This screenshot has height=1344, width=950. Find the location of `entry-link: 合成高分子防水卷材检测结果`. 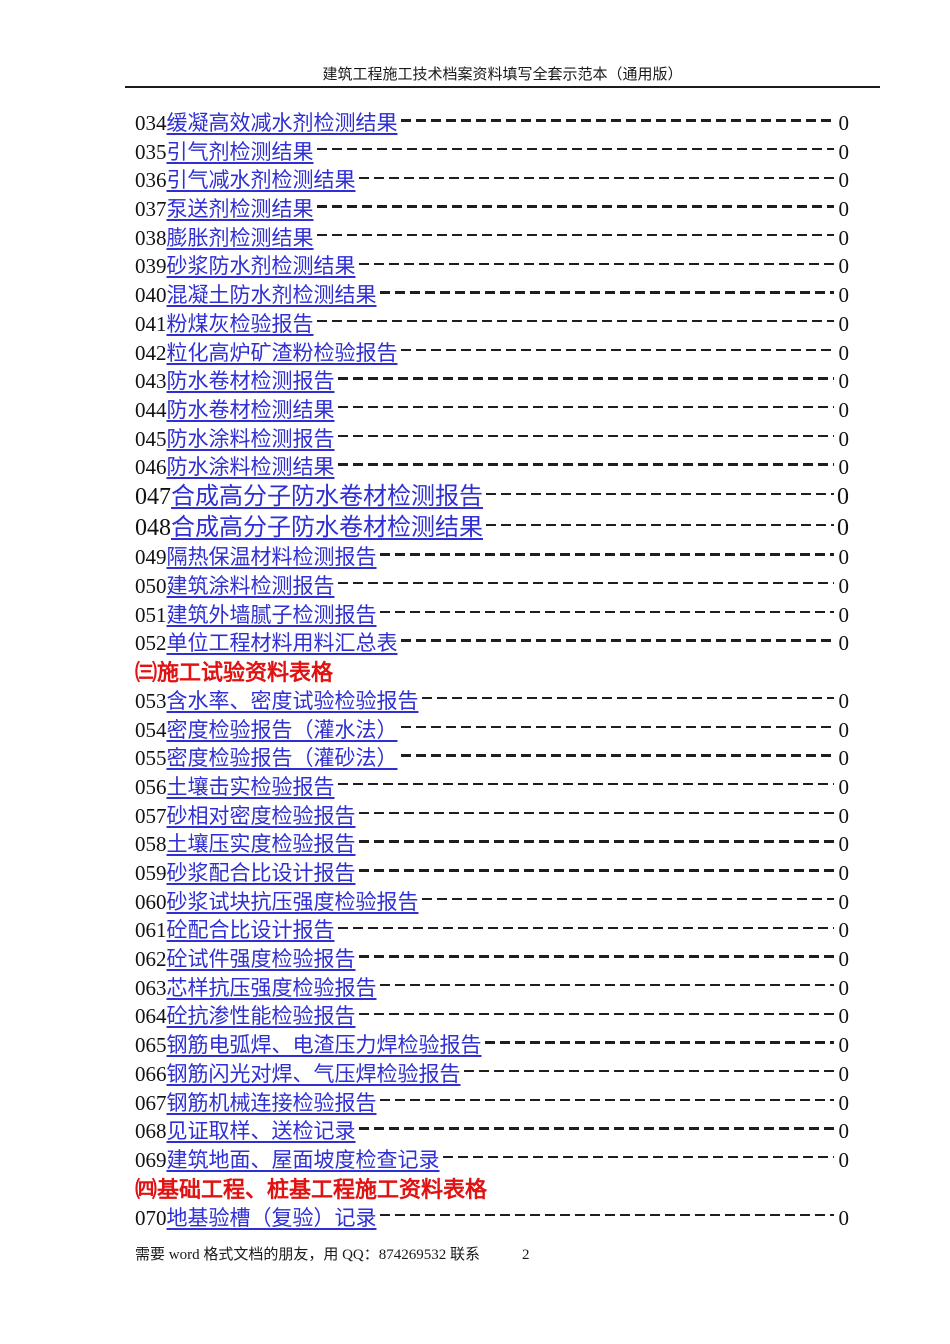

entry-link: 合成高分子防水卷材检测结果 is located at coordinates (327, 527).